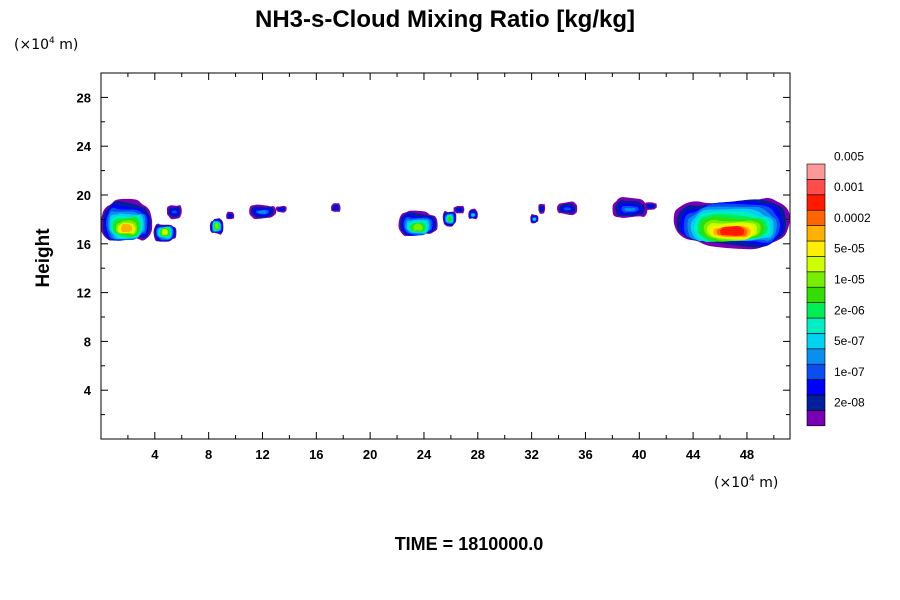 The width and height of the screenshot is (900, 600). Describe the element at coordinates (469, 544) in the screenshot. I see `time-label: TIME = 1810000.0` at that location.